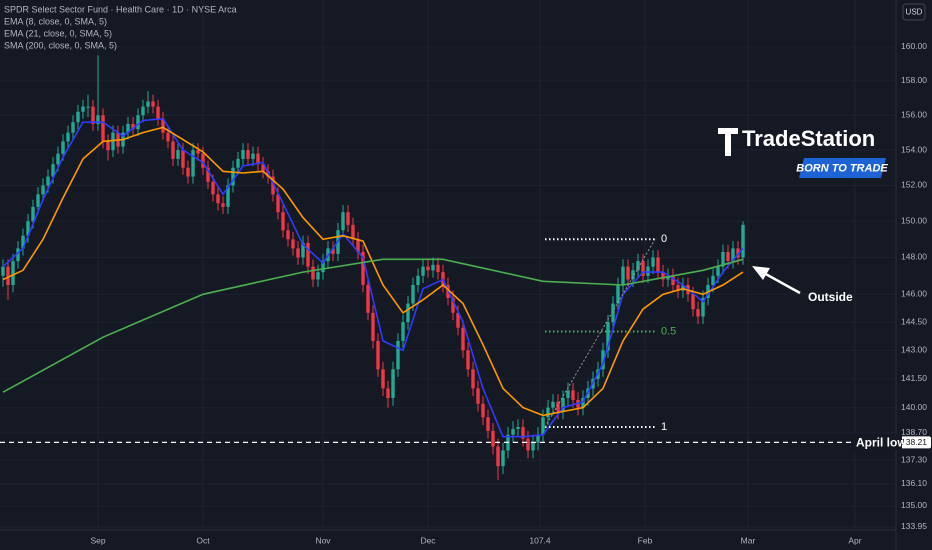 The image size is (932, 550). What do you see at coordinates (914, 321) in the screenshot?
I see `y-tick-label: 144.50` at bounding box center [914, 321].